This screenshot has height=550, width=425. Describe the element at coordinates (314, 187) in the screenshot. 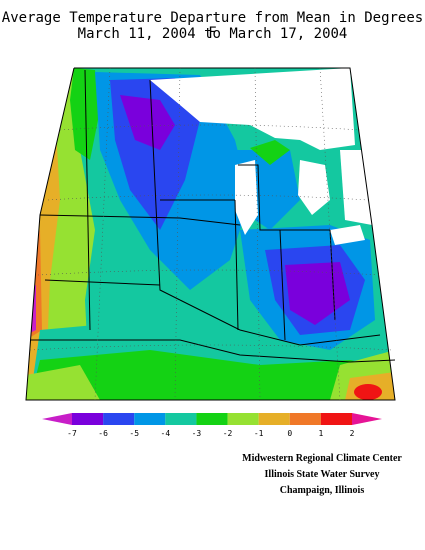

I see `lake-huron` at that location.